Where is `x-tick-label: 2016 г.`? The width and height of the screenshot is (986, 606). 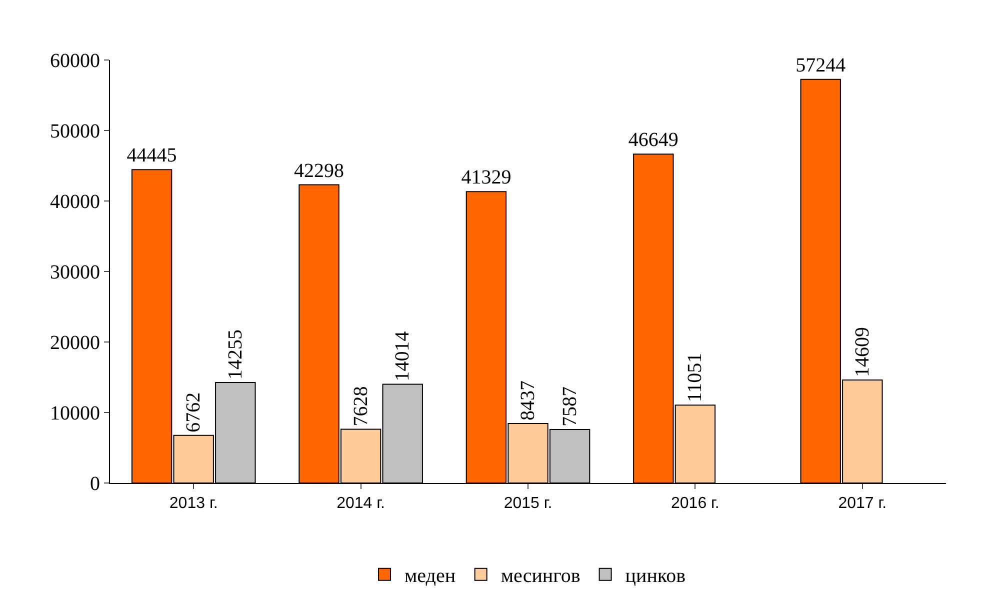
x-tick-label: 2016 г. is located at coordinates (695, 503).